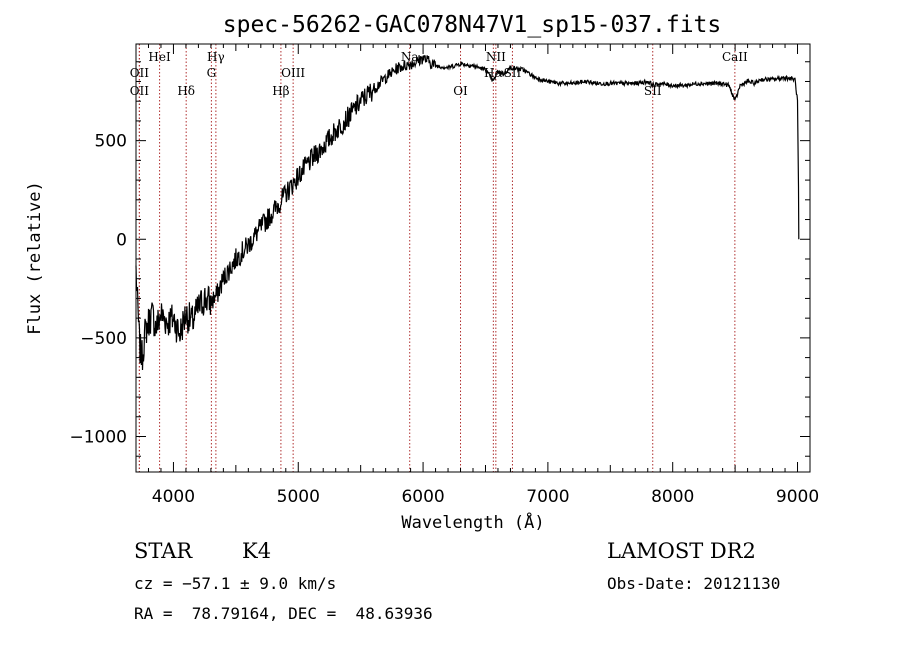 This screenshot has height=649, width=900. What do you see at coordinates (257, 551) in the screenshot?
I see `spectral-subclass: K4` at bounding box center [257, 551].